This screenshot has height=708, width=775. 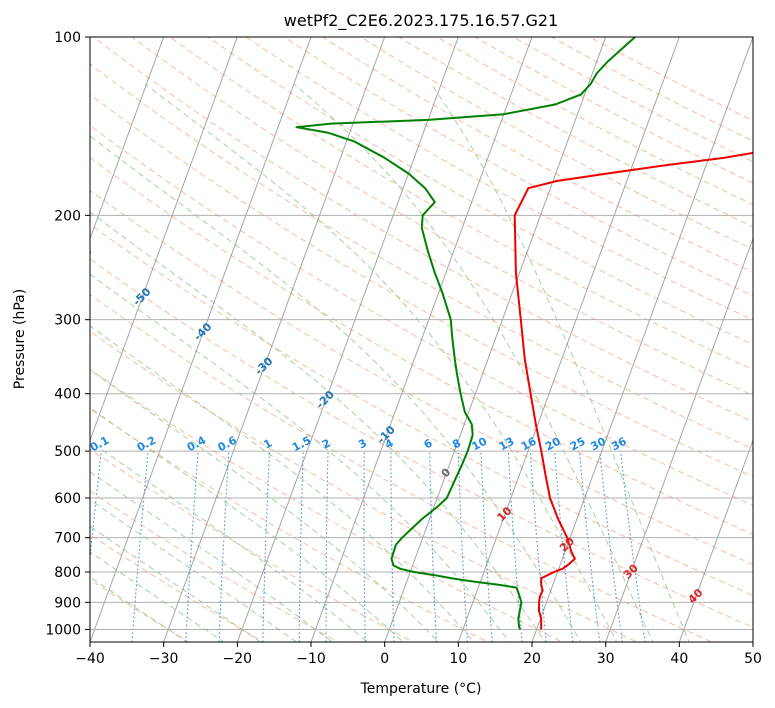 What do you see at coordinates (421, 689) in the screenshot?
I see `x-axis-title: Temperature (°C)` at bounding box center [421, 689].